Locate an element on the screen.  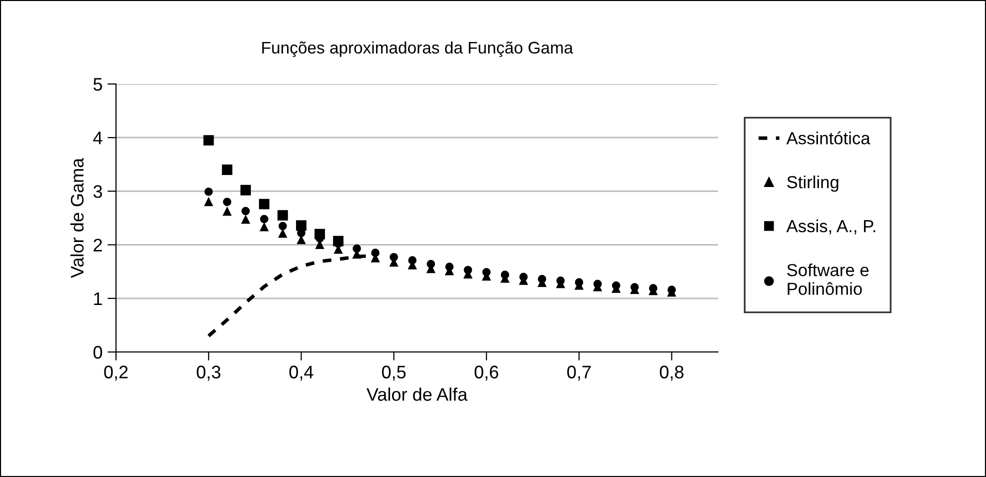
y-axis-title: Valor de Gama is located at coordinates (77, 218).